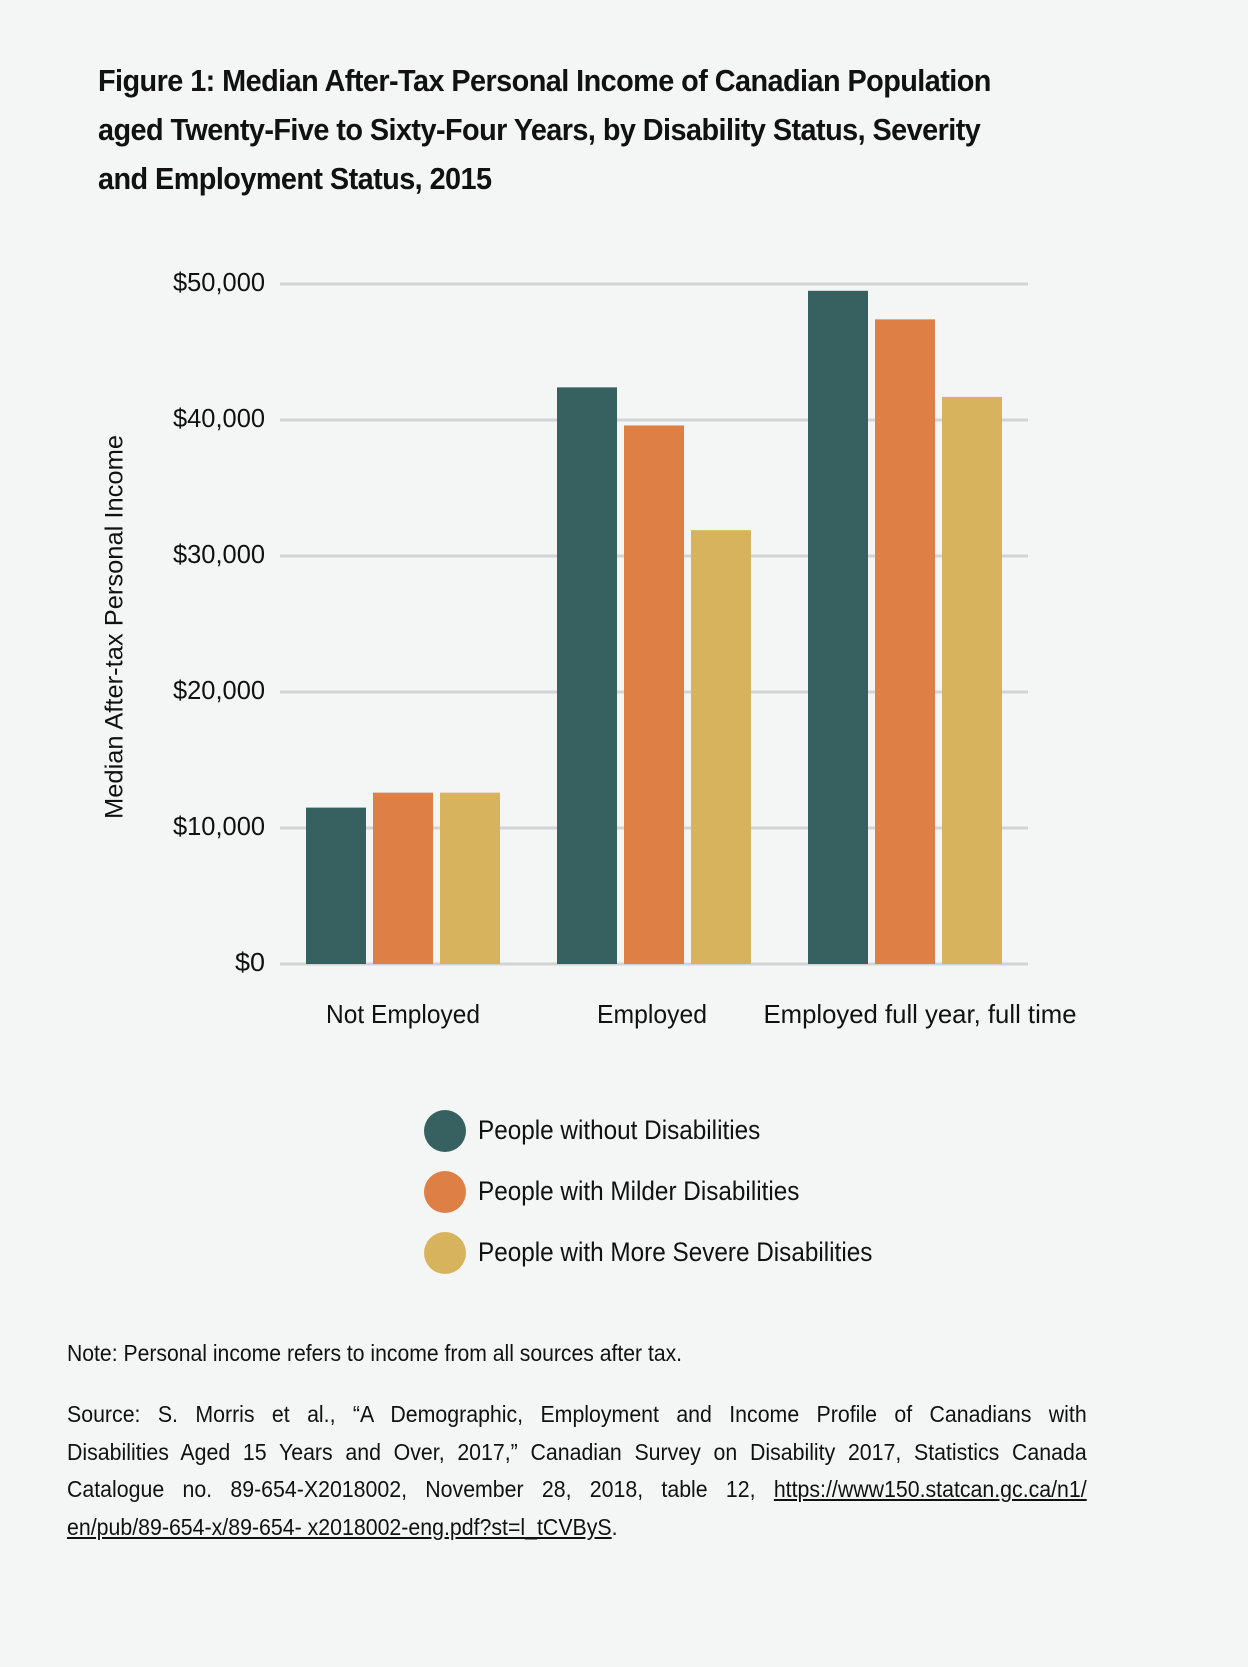 This screenshot has width=1248, height=1667. I want to click on legend-item-without-disabilities: People without Disabilities, so click(670, 1130).